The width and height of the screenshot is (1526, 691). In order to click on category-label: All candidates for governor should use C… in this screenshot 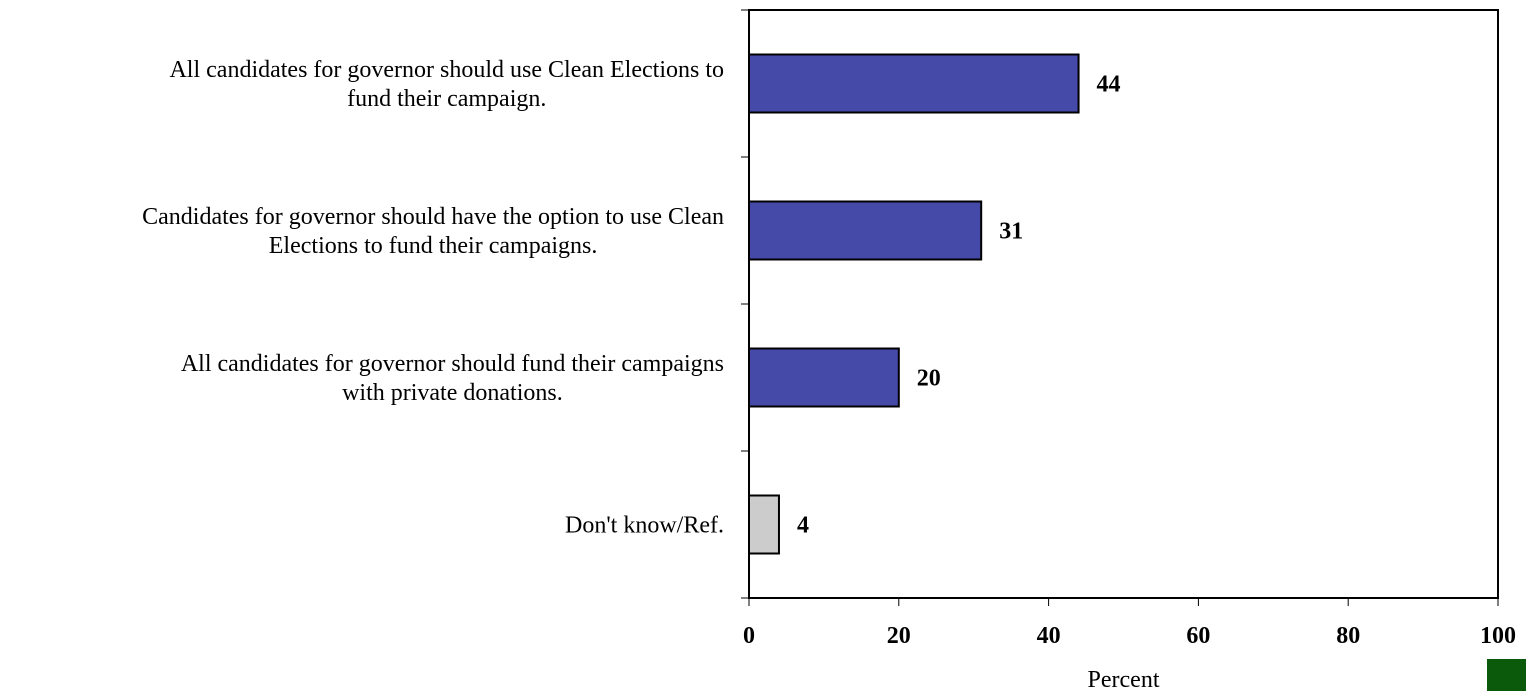, I will do `click(446, 84)`.